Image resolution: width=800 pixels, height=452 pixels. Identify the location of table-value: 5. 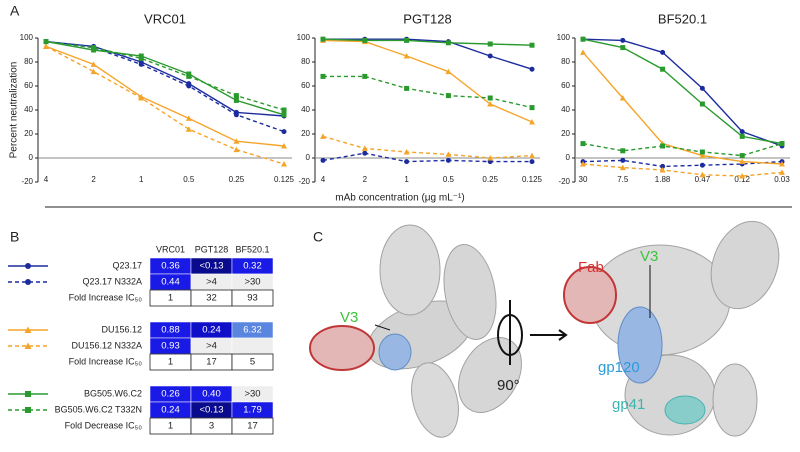
(252, 362).